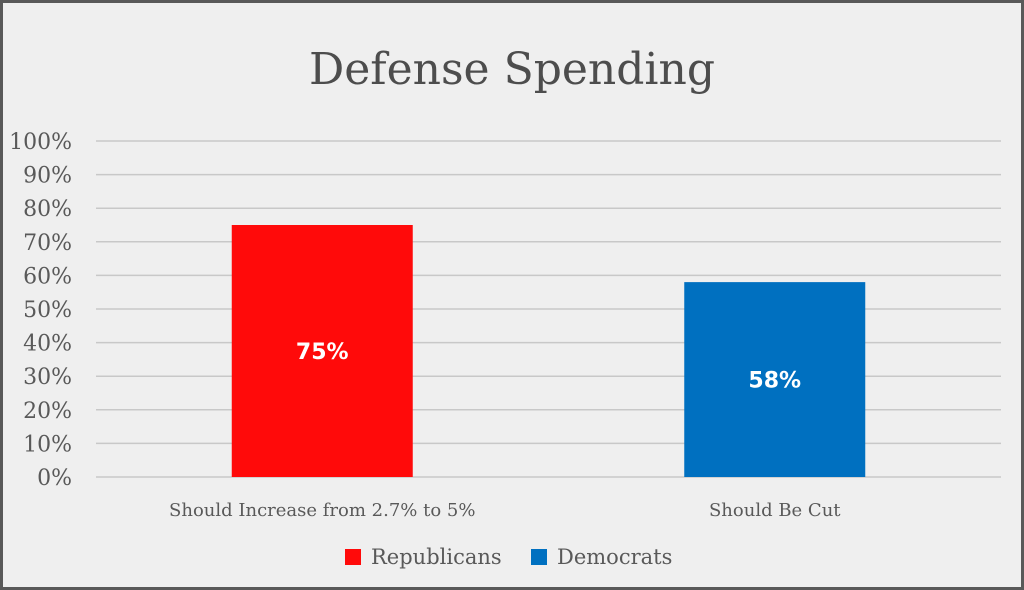 The image size is (1024, 590). Describe the element at coordinates (47, 176) in the screenshot. I see `y-tick-label: 90%` at that location.